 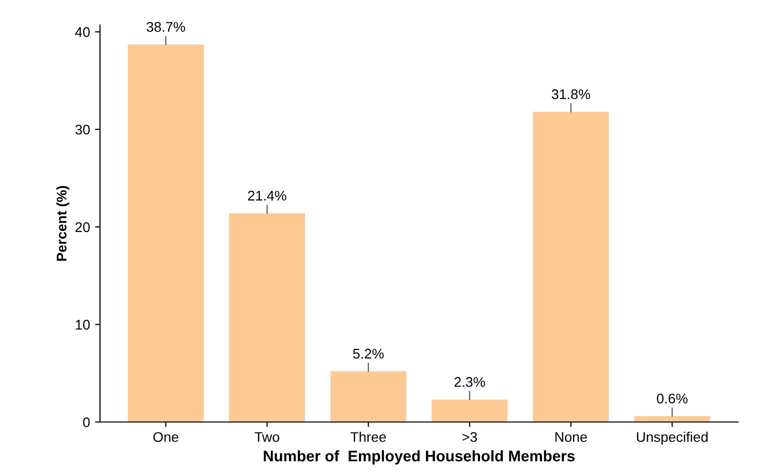 What do you see at coordinates (419, 457) in the screenshot?
I see `x-axis-title: Number of Employed Household Members` at bounding box center [419, 457].